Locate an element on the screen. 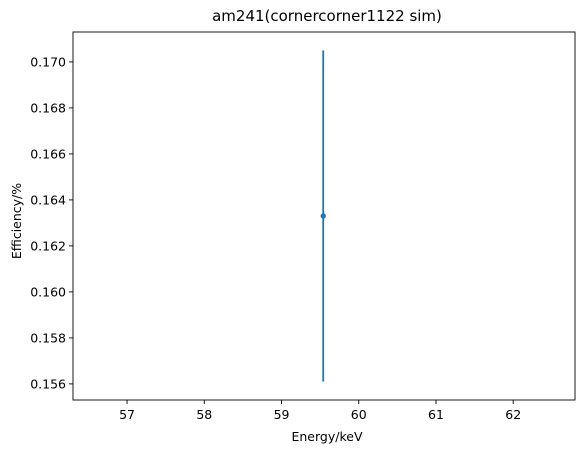 The image size is (585, 453). y-tick-label: 0.160 is located at coordinates (48, 291).